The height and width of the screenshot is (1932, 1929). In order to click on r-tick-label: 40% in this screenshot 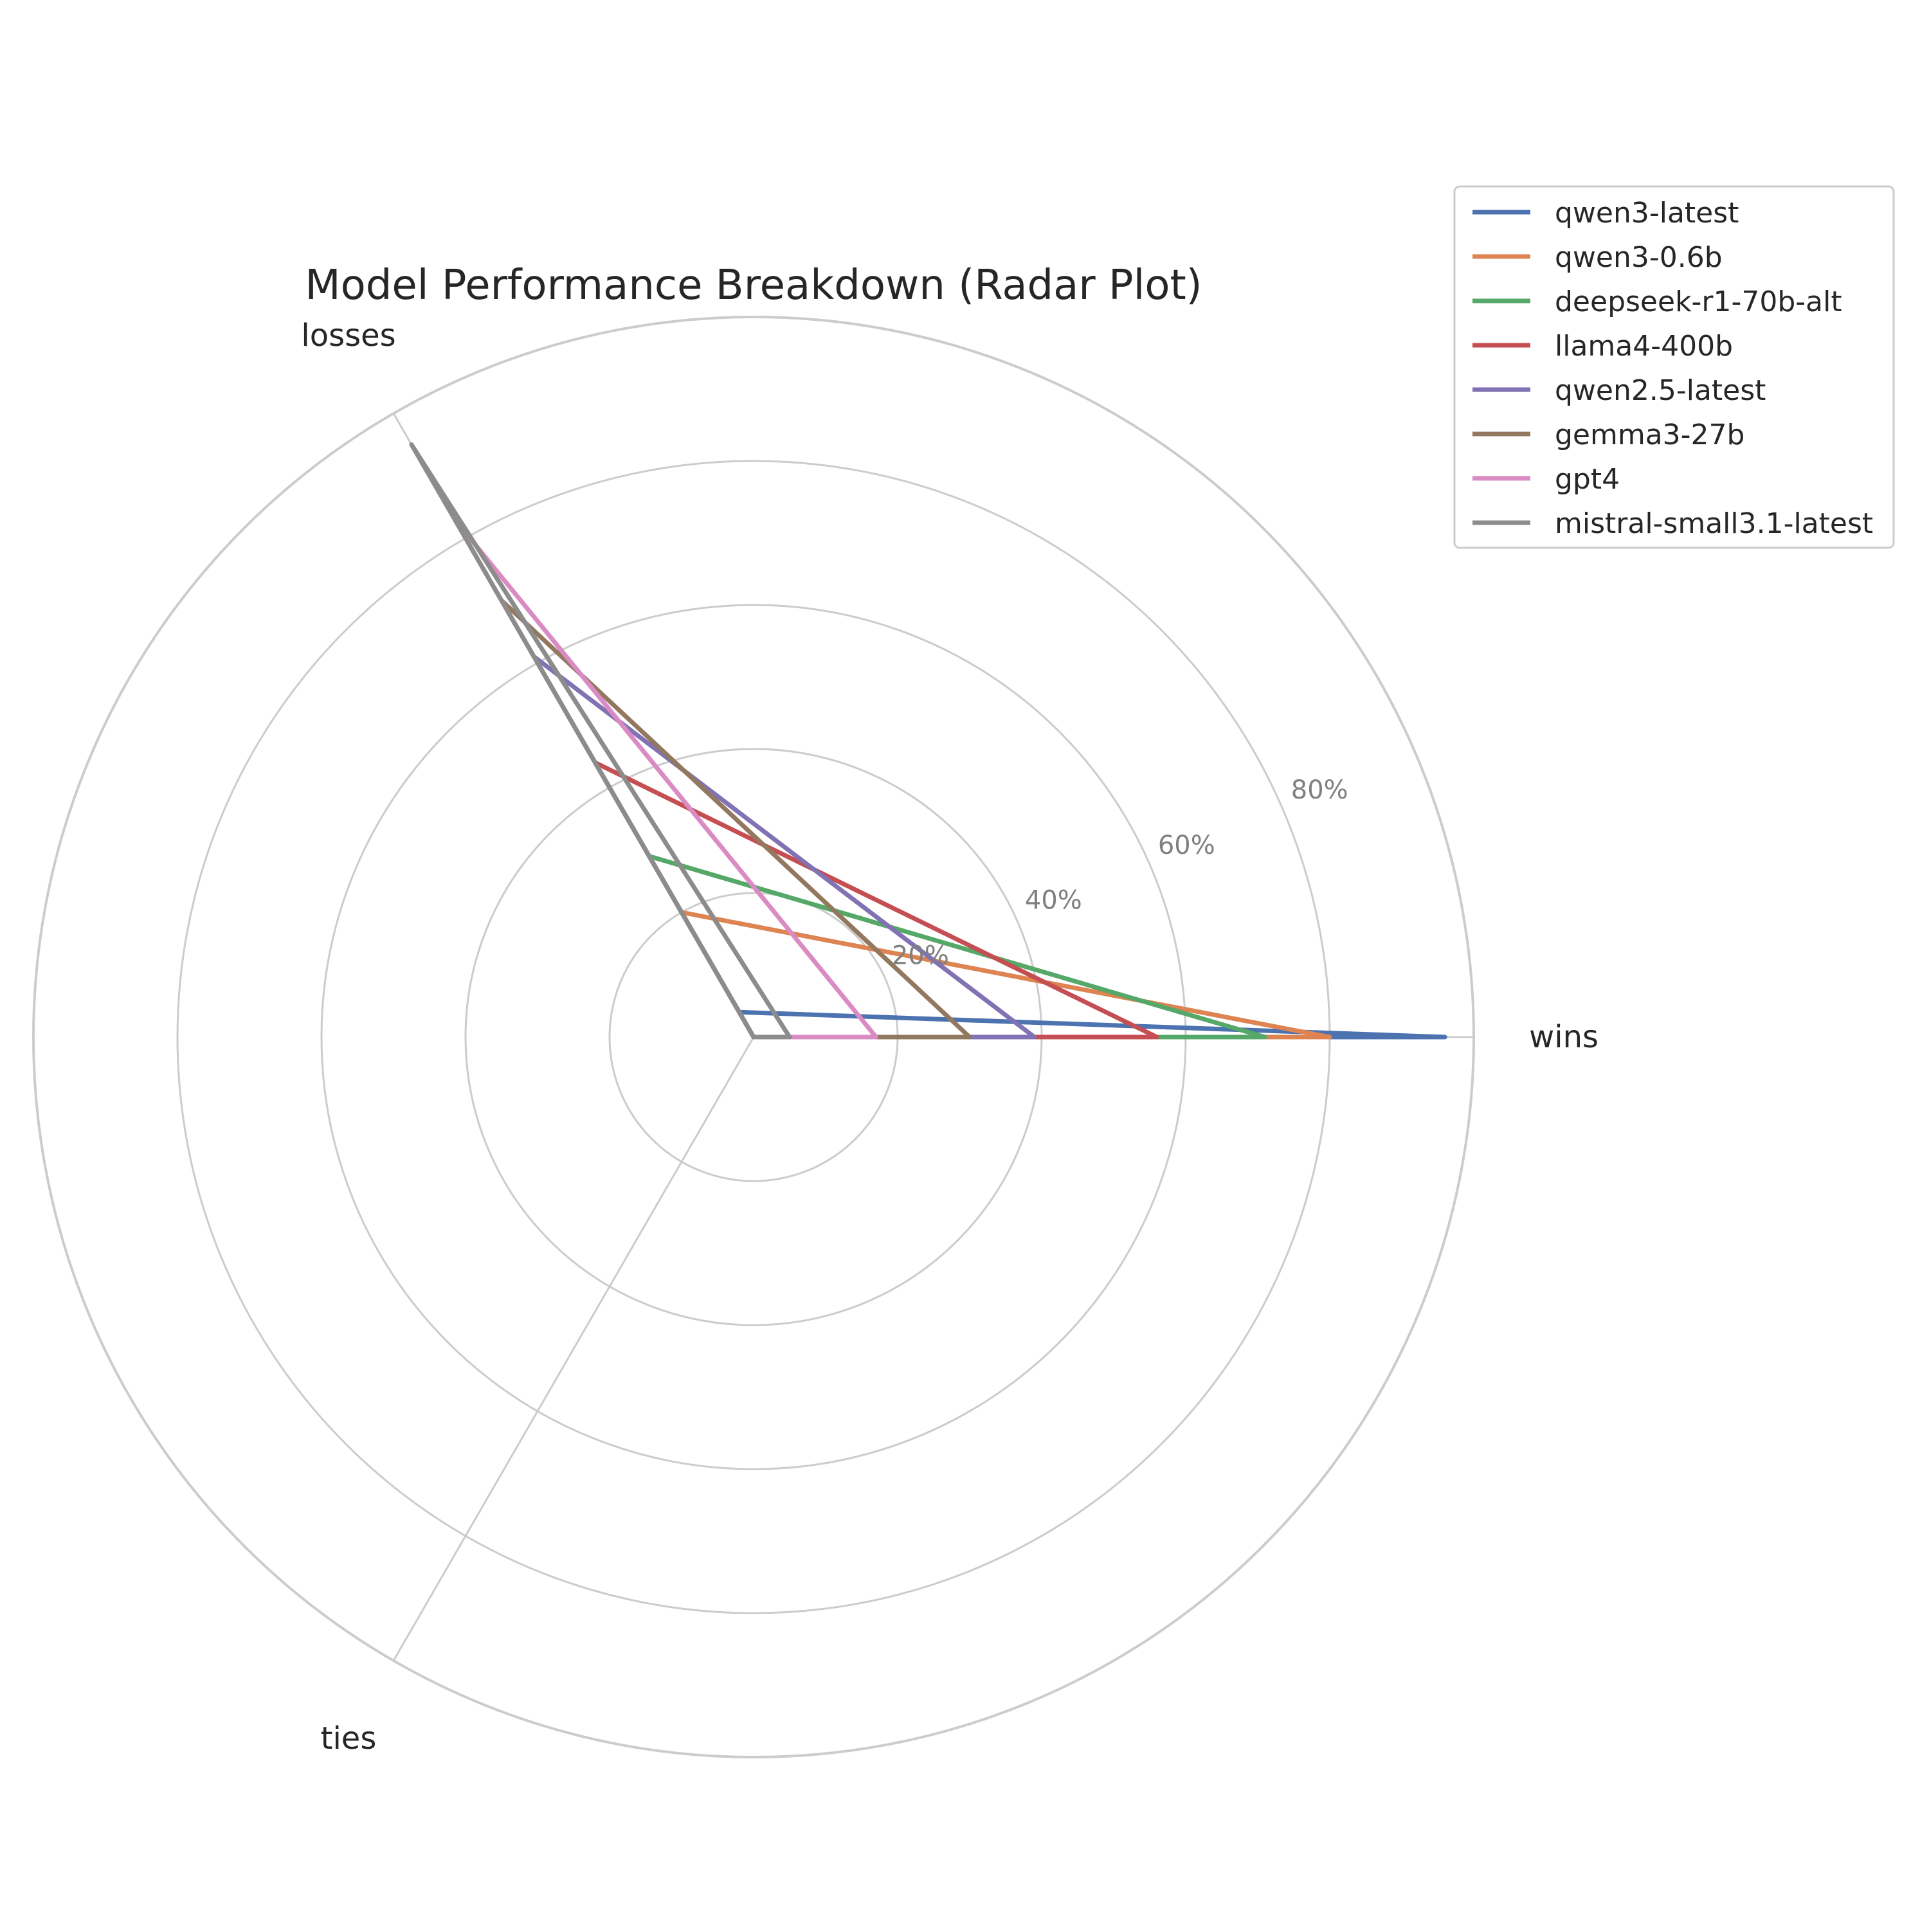, I will do `click(1053, 901)`.